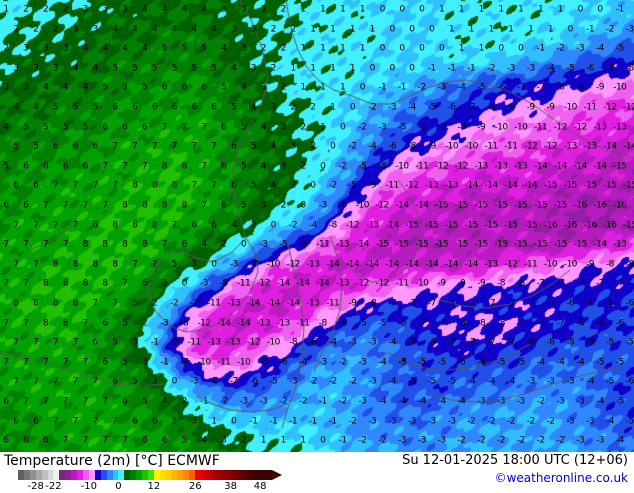 This screenshot has height=493, width=634. What do you see at coordinates (195, 486) in the screenshot?
I see `colorbar-tick: 26` at bounding box center [195, 486].